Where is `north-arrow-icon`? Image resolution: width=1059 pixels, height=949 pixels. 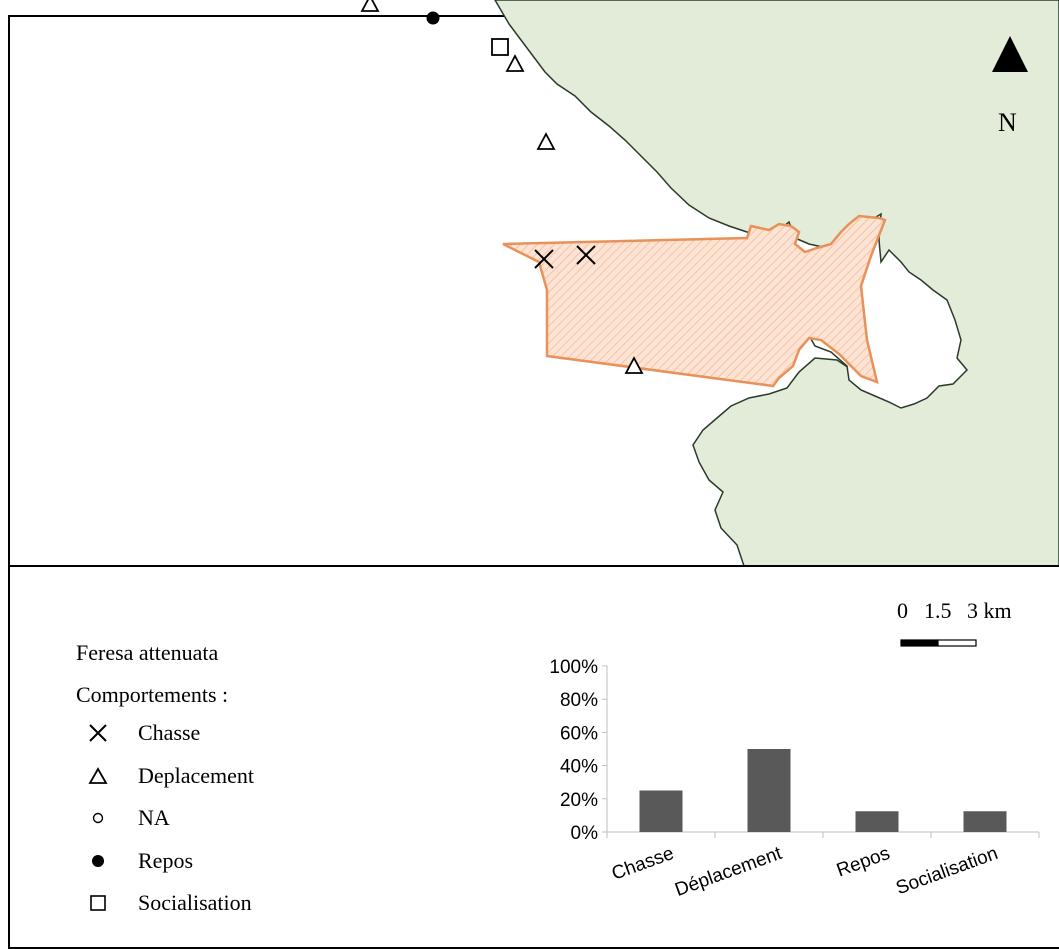 north-arrow-icon is located at coordinates (1010, 54).